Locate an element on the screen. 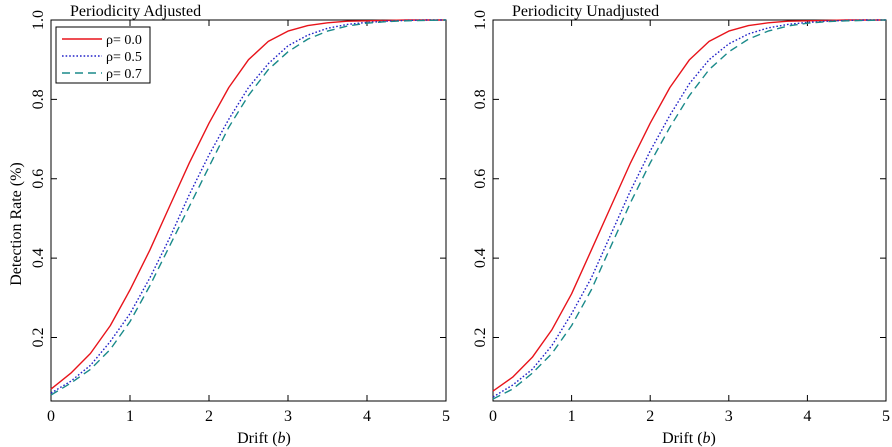  y-axis-label: Detection Rate (%) is located at coordinates (16, 224).